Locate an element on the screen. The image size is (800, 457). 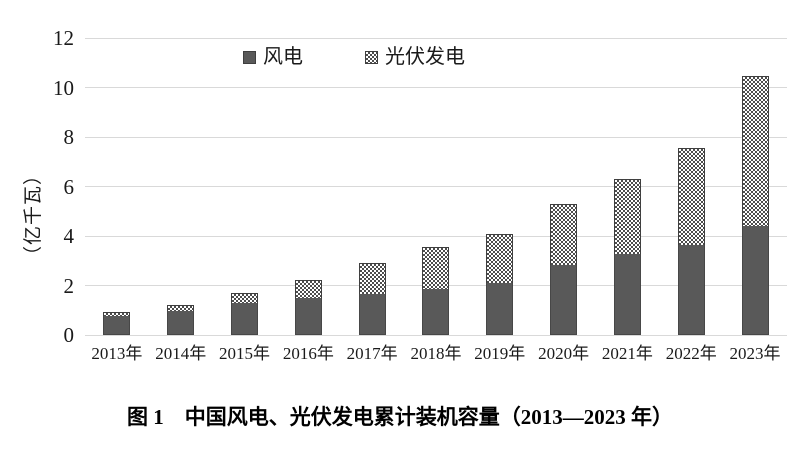
x-tick-label: 2017年 is located at coordinates (372, 353).